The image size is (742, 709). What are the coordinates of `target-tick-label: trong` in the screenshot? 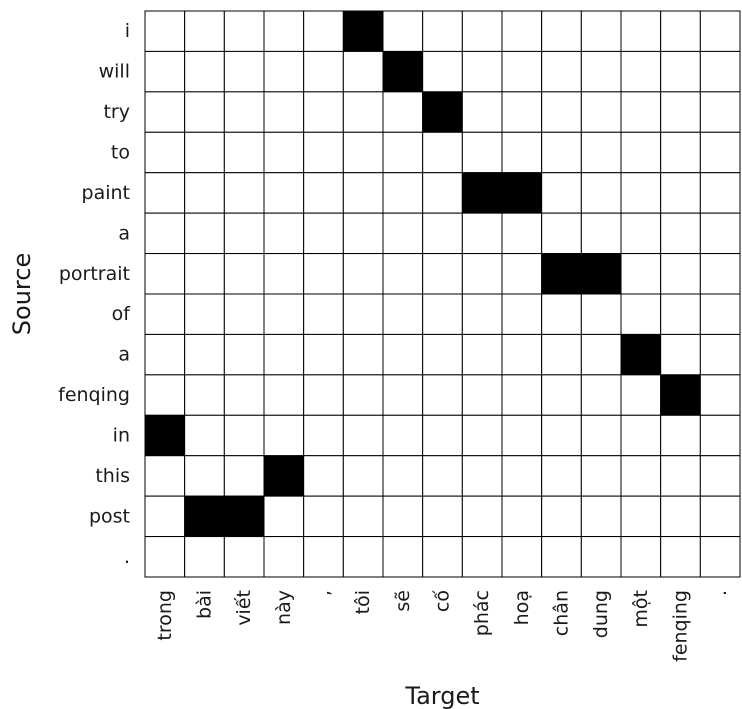 It's located at (165, 615).